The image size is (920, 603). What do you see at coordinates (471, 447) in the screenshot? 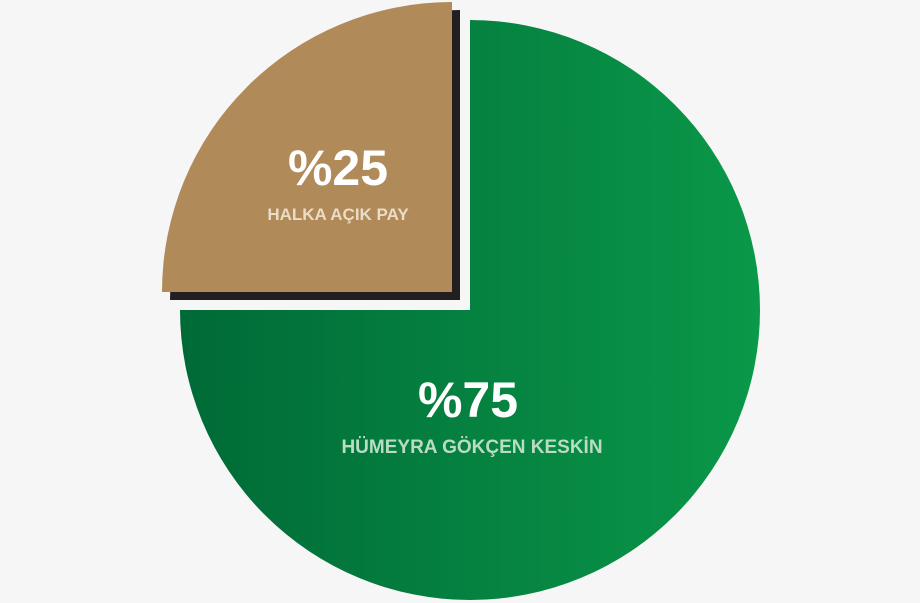
I see `slice-label-main: HÜMEYRA GÖKÇEN KESKİN` at bounding box center [471, 447].